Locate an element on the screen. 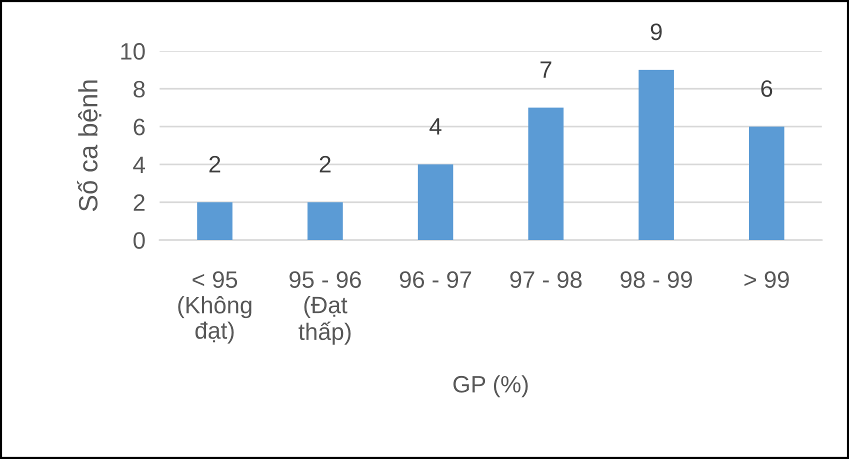 The image size is (849, 459). x-tick-label: 98 - 99 is located at coordinates (656, 279).